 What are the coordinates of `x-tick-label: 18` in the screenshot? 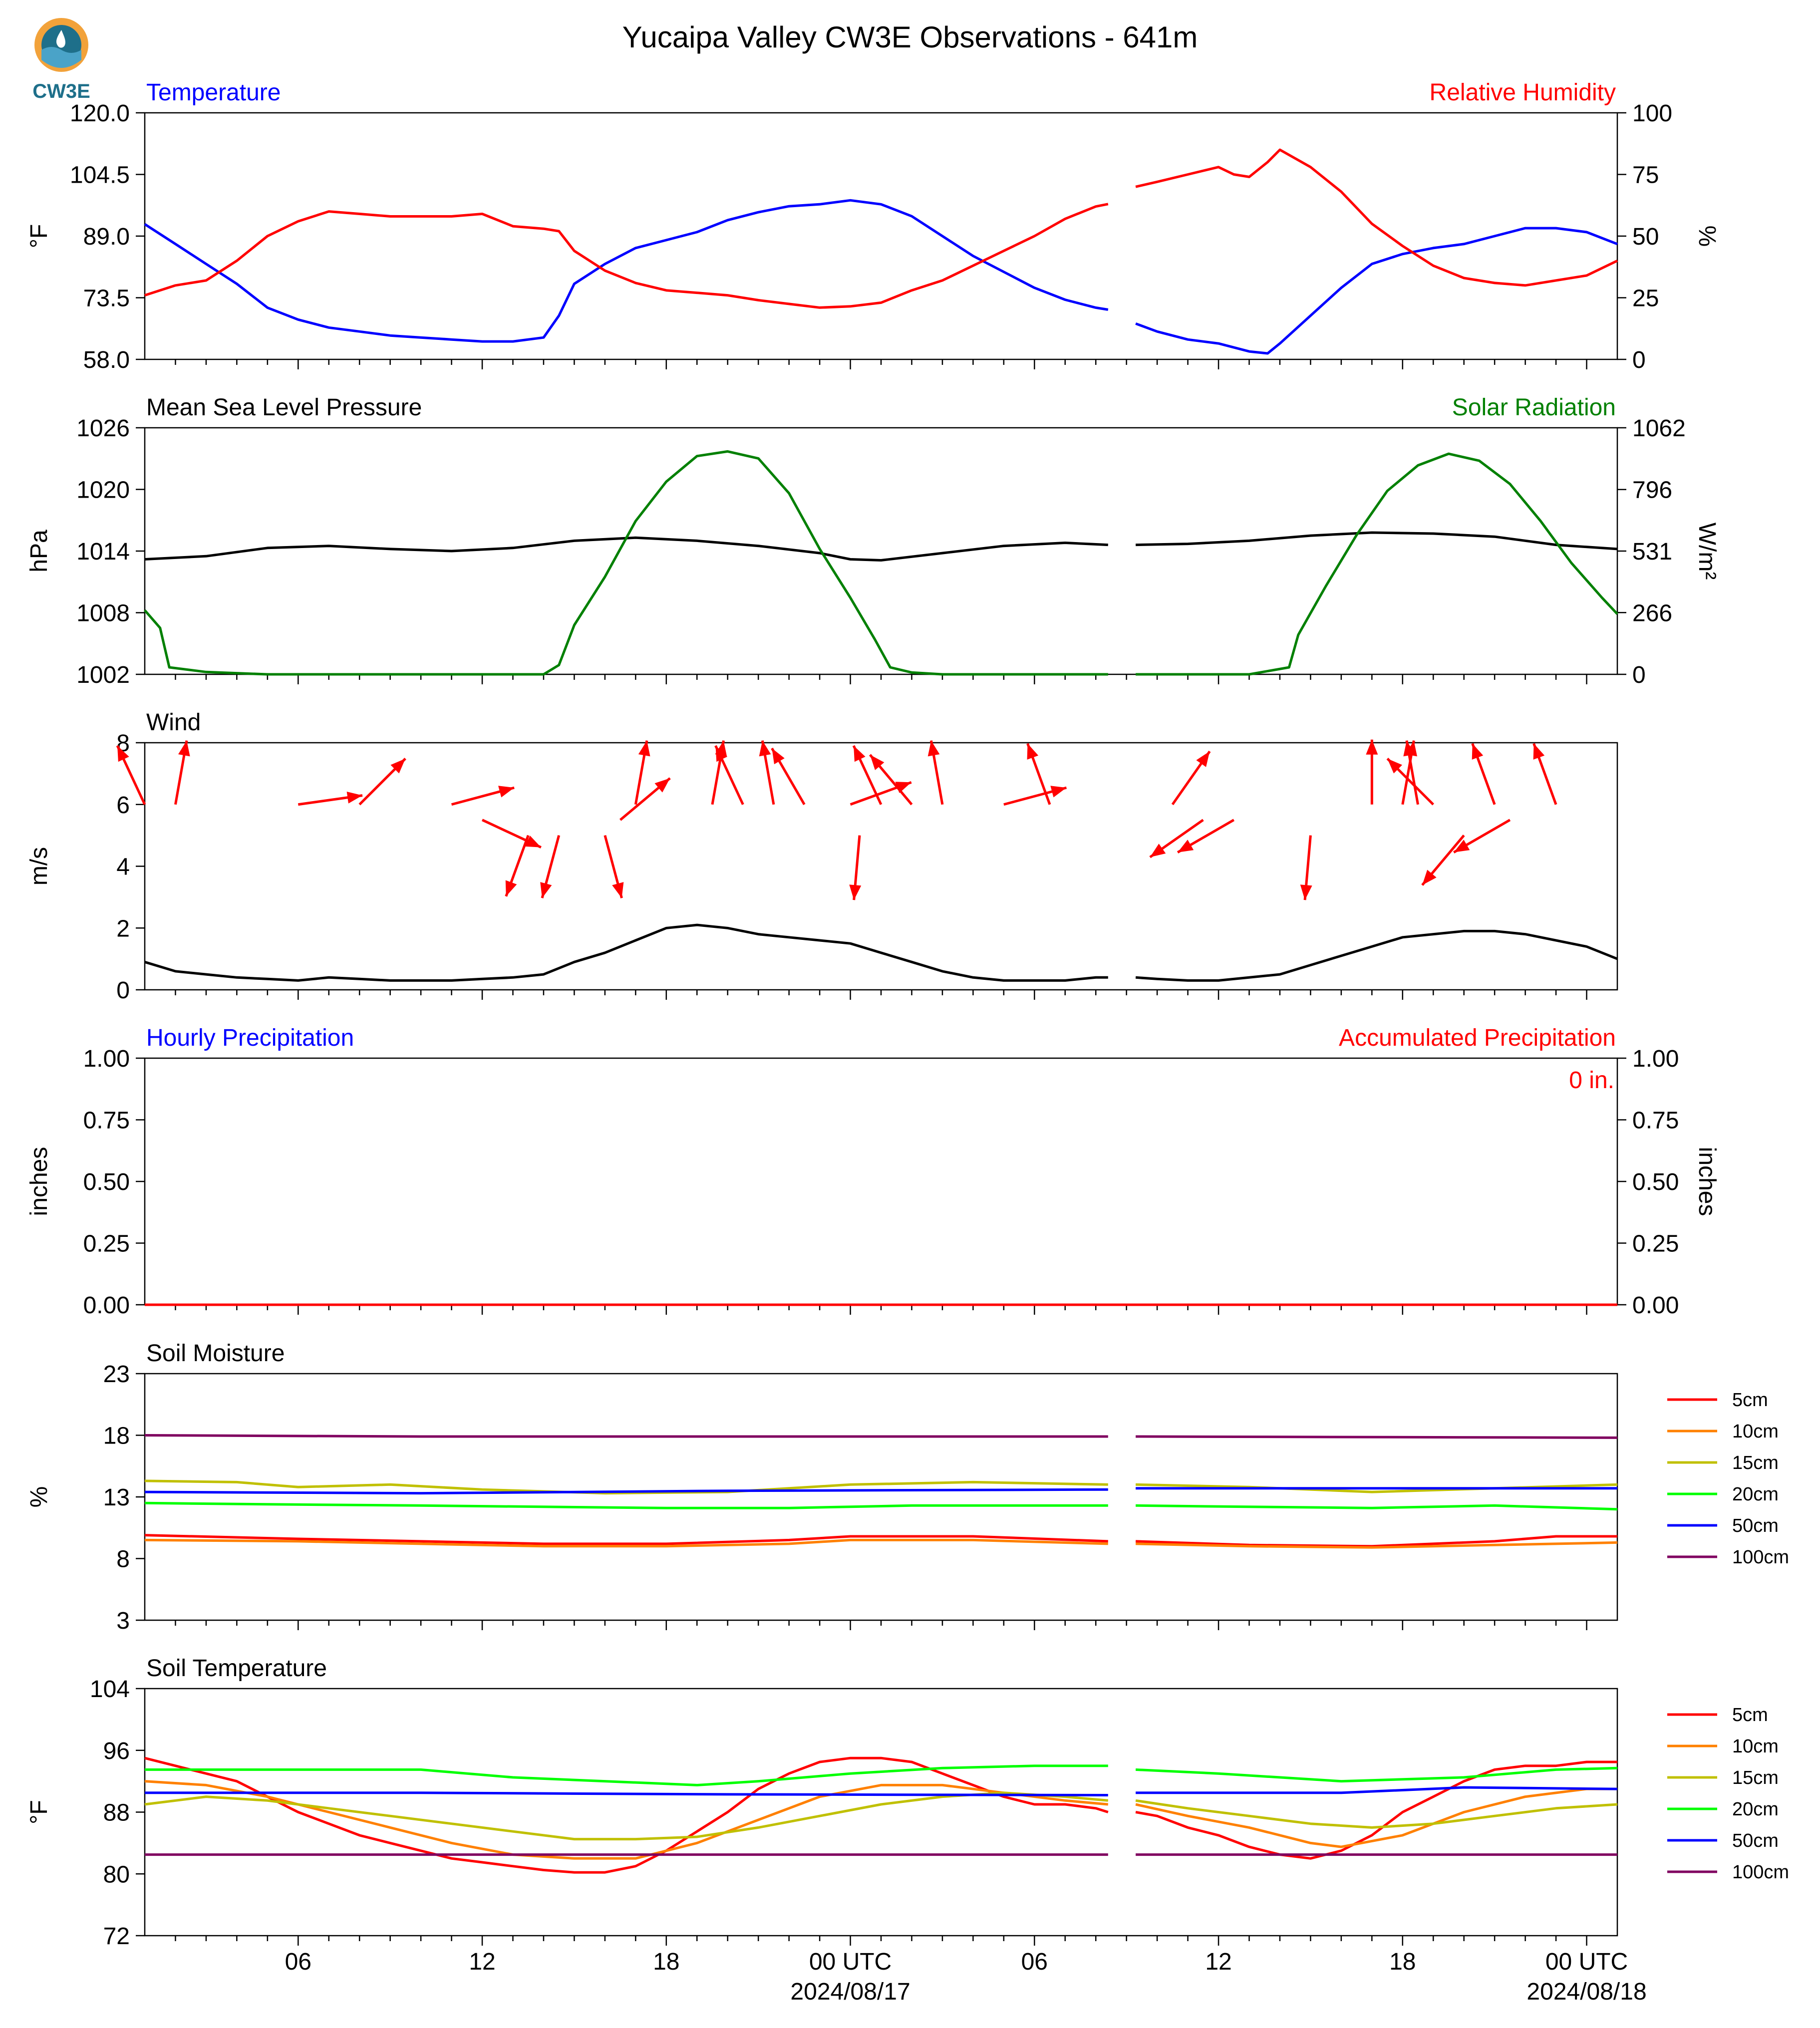 It's located at (666, 1962).